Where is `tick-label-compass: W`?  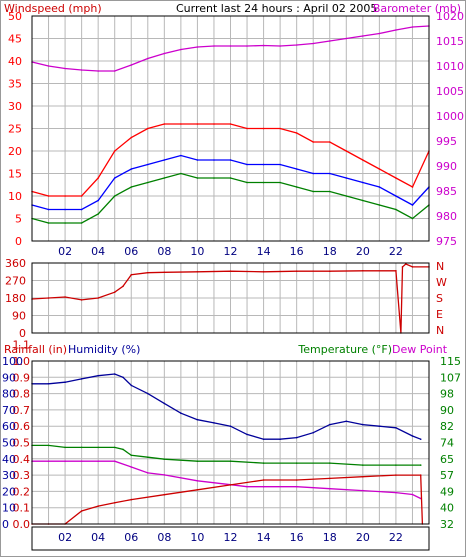 tick-label-compass: W is located at coordinates (441, 282).